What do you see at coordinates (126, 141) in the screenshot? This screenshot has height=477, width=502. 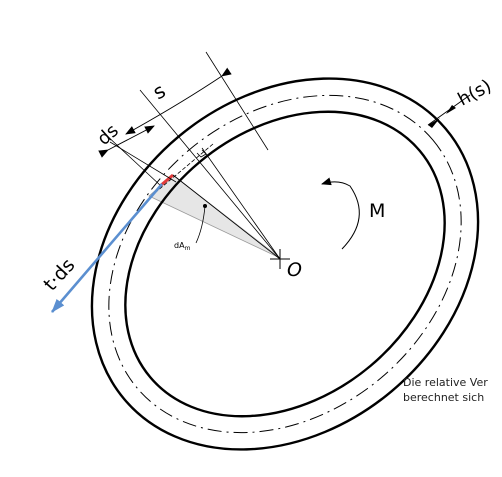 I see `ds-dimension-line` at bounding box center [126, 141].